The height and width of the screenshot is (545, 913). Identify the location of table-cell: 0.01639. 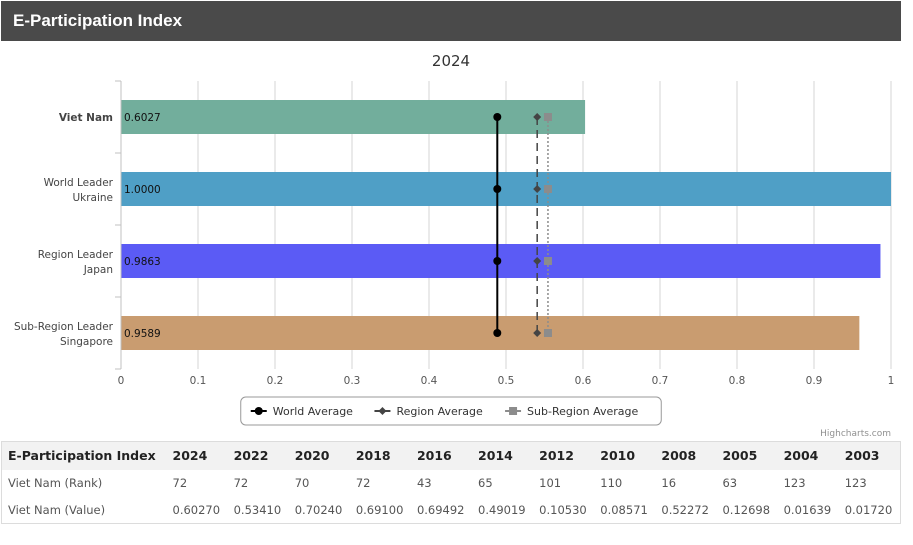
(808, 510).